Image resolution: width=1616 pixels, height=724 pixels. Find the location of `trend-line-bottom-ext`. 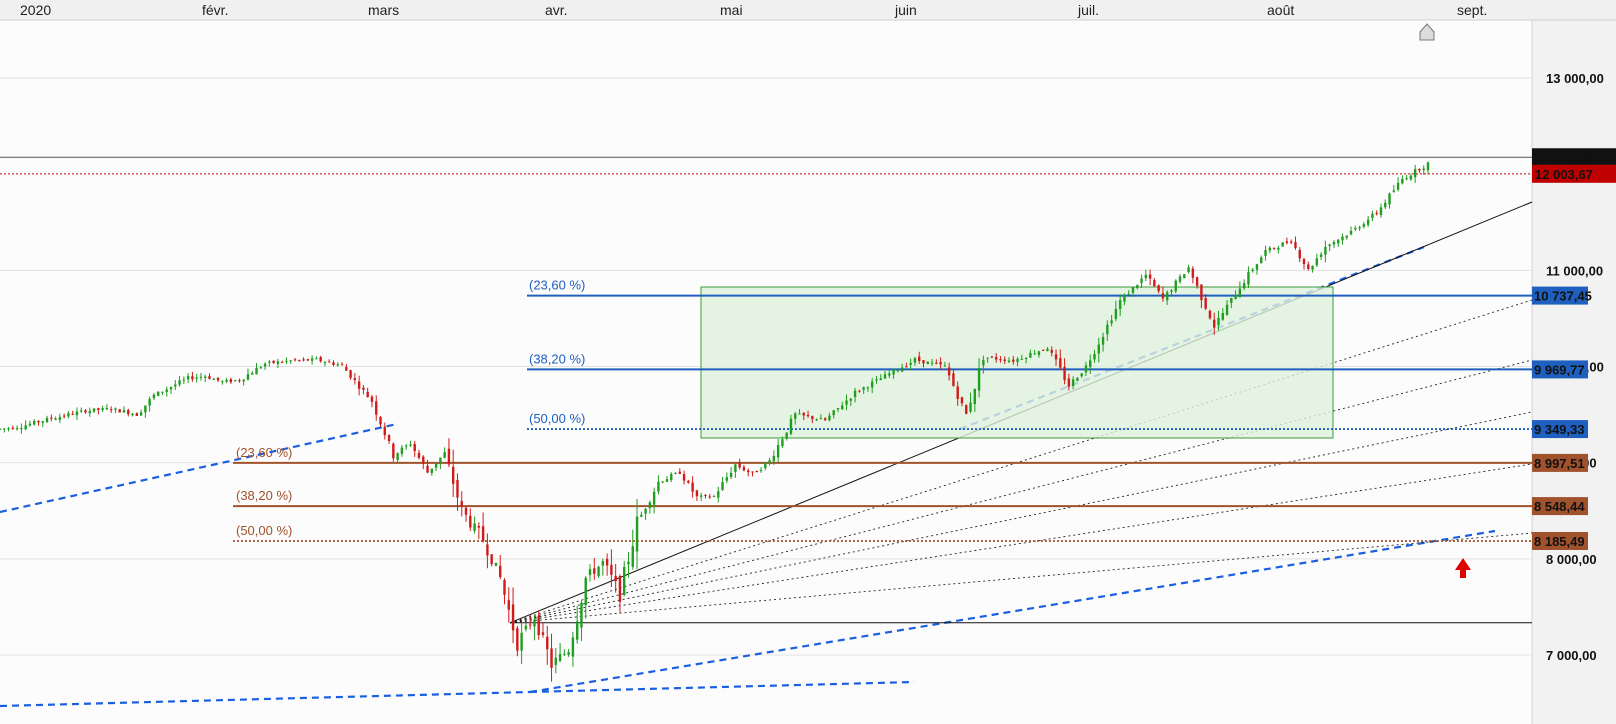

trend-line-bottom-ext is located at coordinates (722, 687).